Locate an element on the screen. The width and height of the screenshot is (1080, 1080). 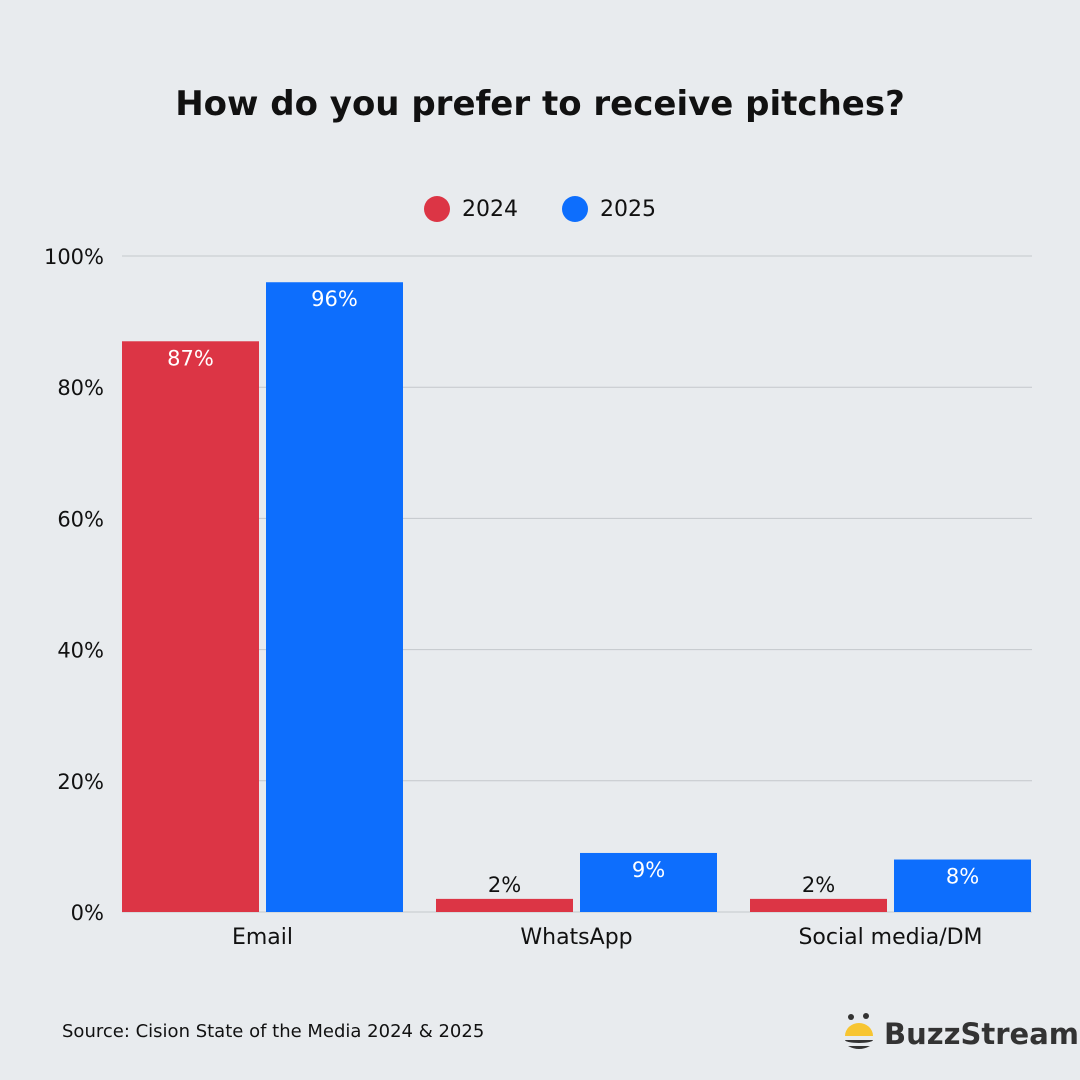
x-tick-label: Social media/DM is located at coordinates (890, 937).